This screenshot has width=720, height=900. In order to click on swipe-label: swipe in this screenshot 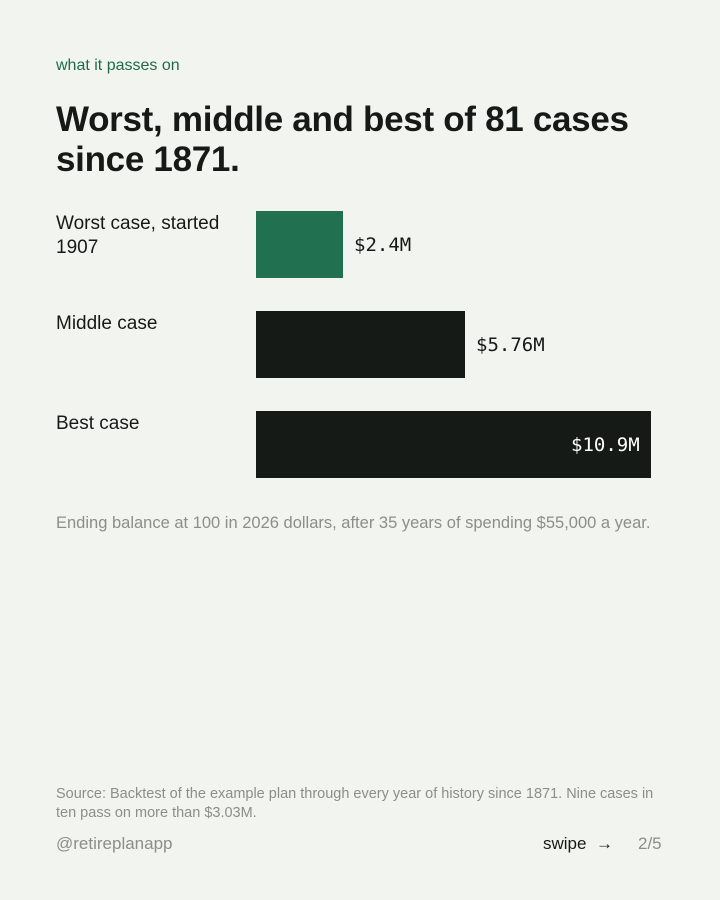, I will do `click(565, 843)`.